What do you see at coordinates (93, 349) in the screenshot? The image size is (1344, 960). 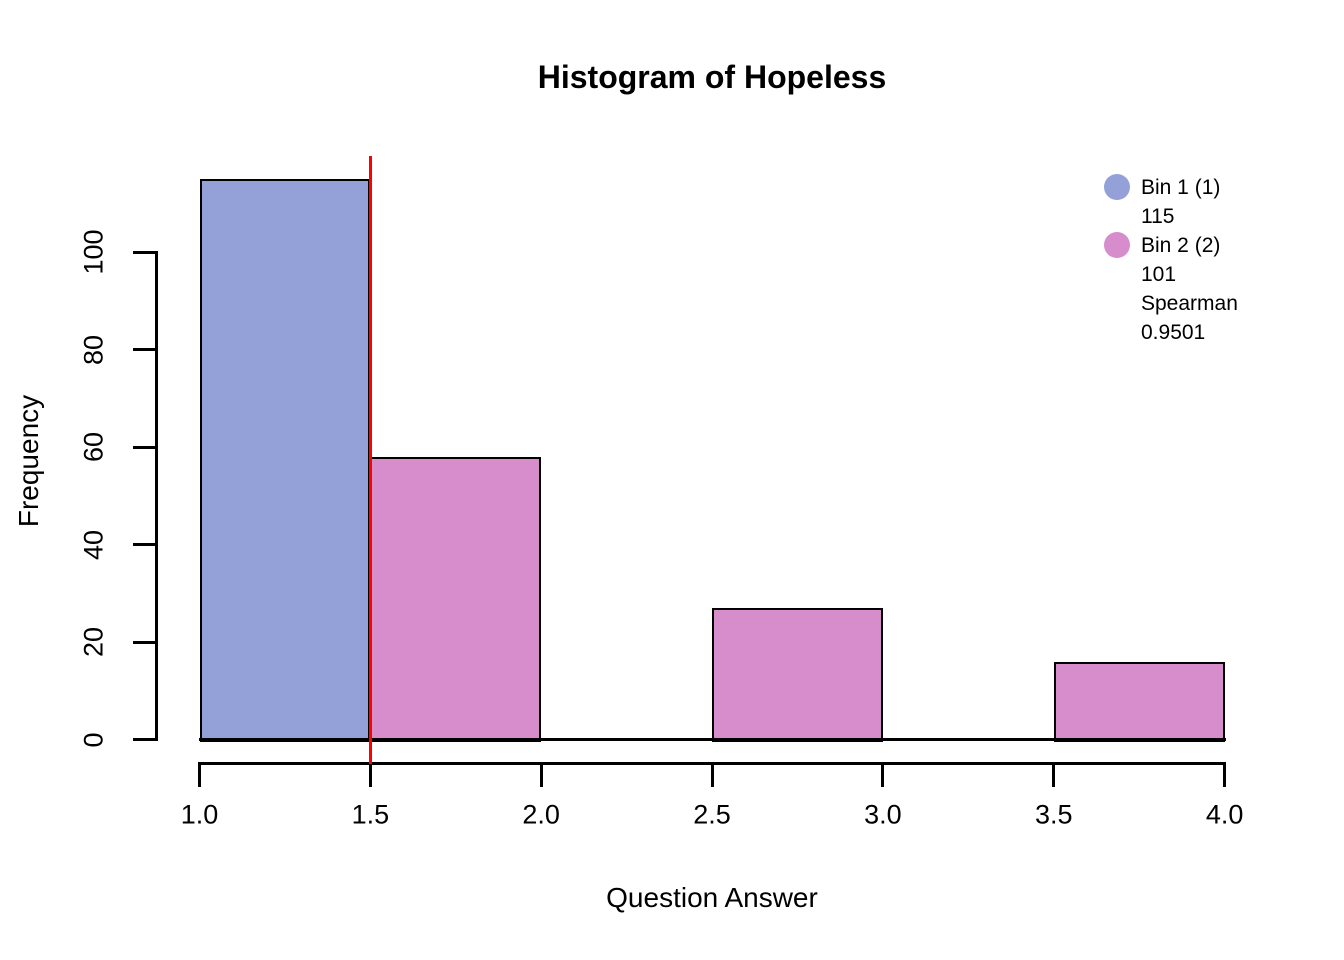 I see `y-tick-label: 80` at bounding box center [93, 349].